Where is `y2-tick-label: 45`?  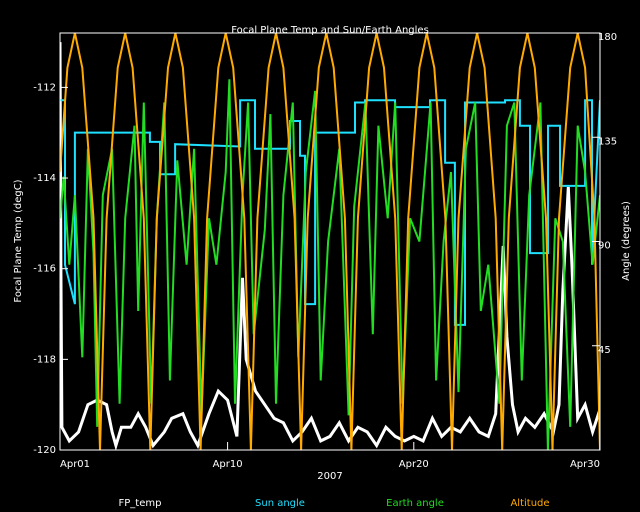
y2-tick-label: 45 is located at coordinates (604, 350).